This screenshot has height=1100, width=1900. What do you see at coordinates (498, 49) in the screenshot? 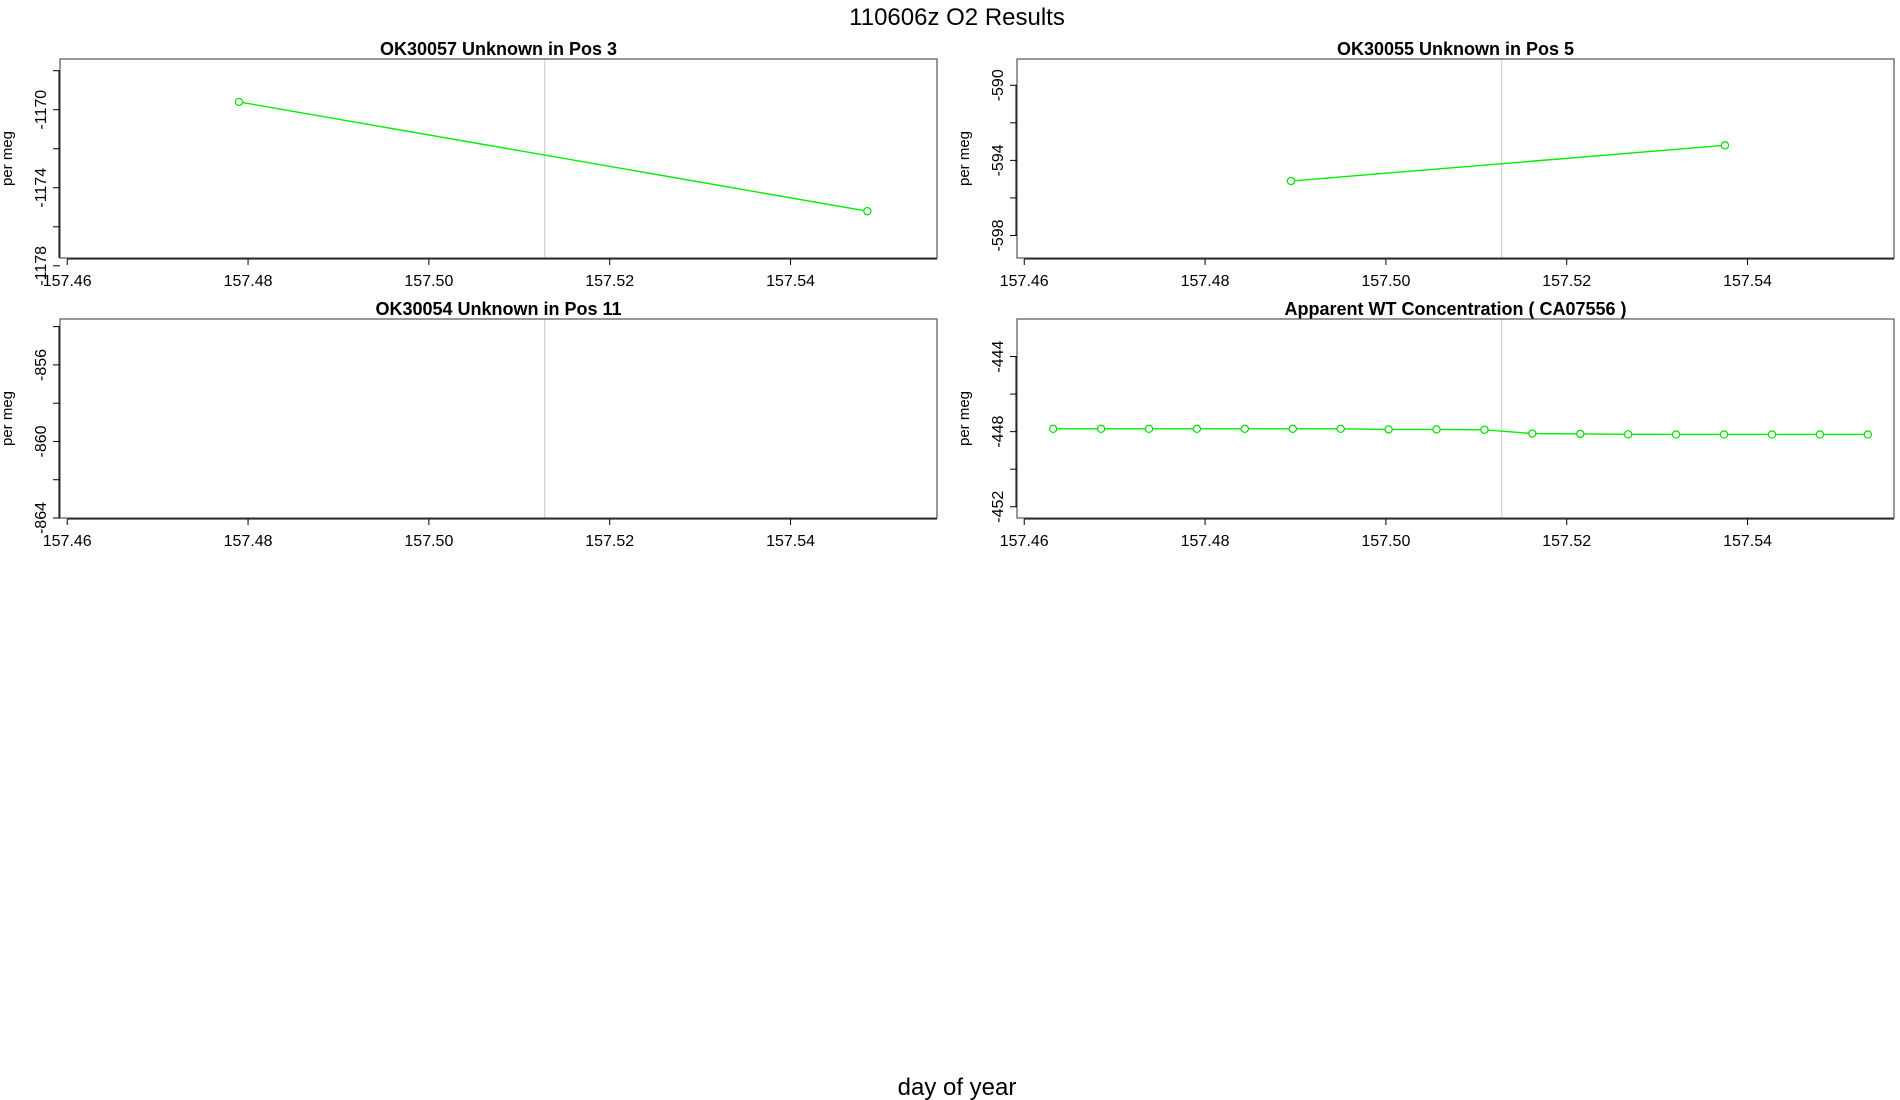
I see `panel-title: OK30057 Unknown in Pos 3` at bounding box center [498, 49].